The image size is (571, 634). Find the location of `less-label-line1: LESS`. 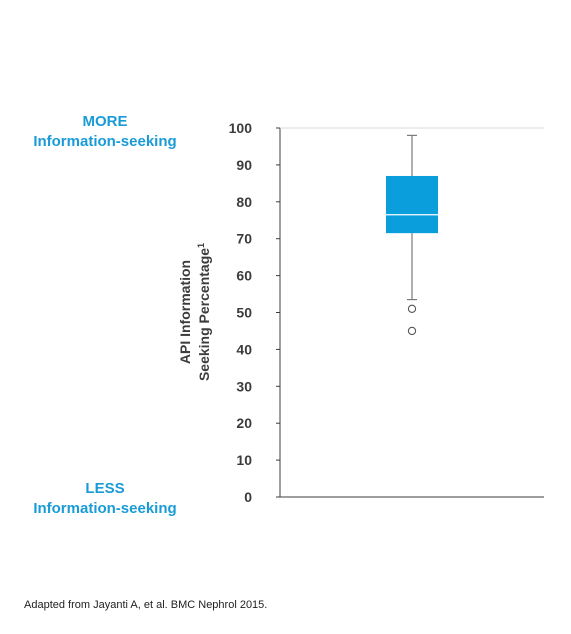

less-label-line1: LESS is located at coordinates (105, 488).